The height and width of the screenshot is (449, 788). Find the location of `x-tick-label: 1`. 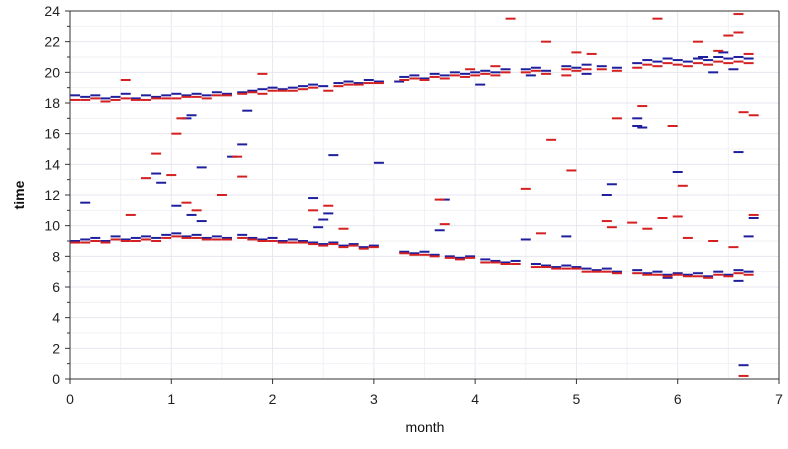

x-tick-label: 1 is located at coordinates (171, 399).